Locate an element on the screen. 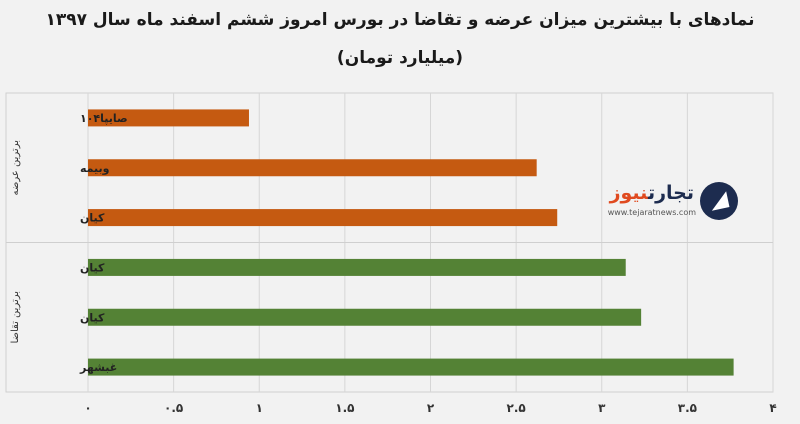  x-tick-label: ۳.۵ is located at coordinates (687, 408).